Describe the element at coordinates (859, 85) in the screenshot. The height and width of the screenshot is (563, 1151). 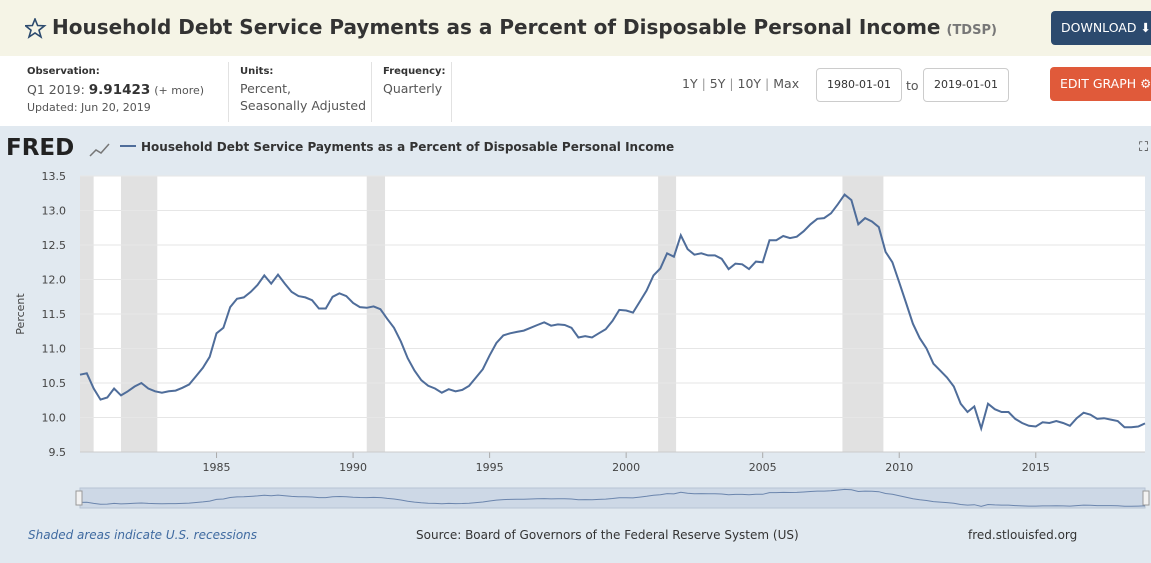
I see `start-date-input: 1980-01-01` at that location.